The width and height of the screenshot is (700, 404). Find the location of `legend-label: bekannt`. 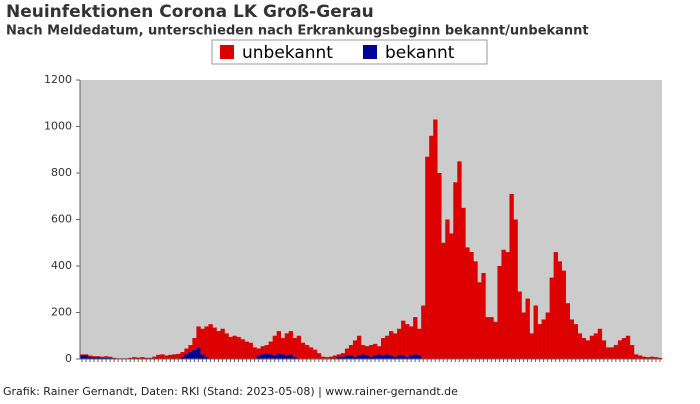

legend-label: bekannt is located at coordinates (420, 53).